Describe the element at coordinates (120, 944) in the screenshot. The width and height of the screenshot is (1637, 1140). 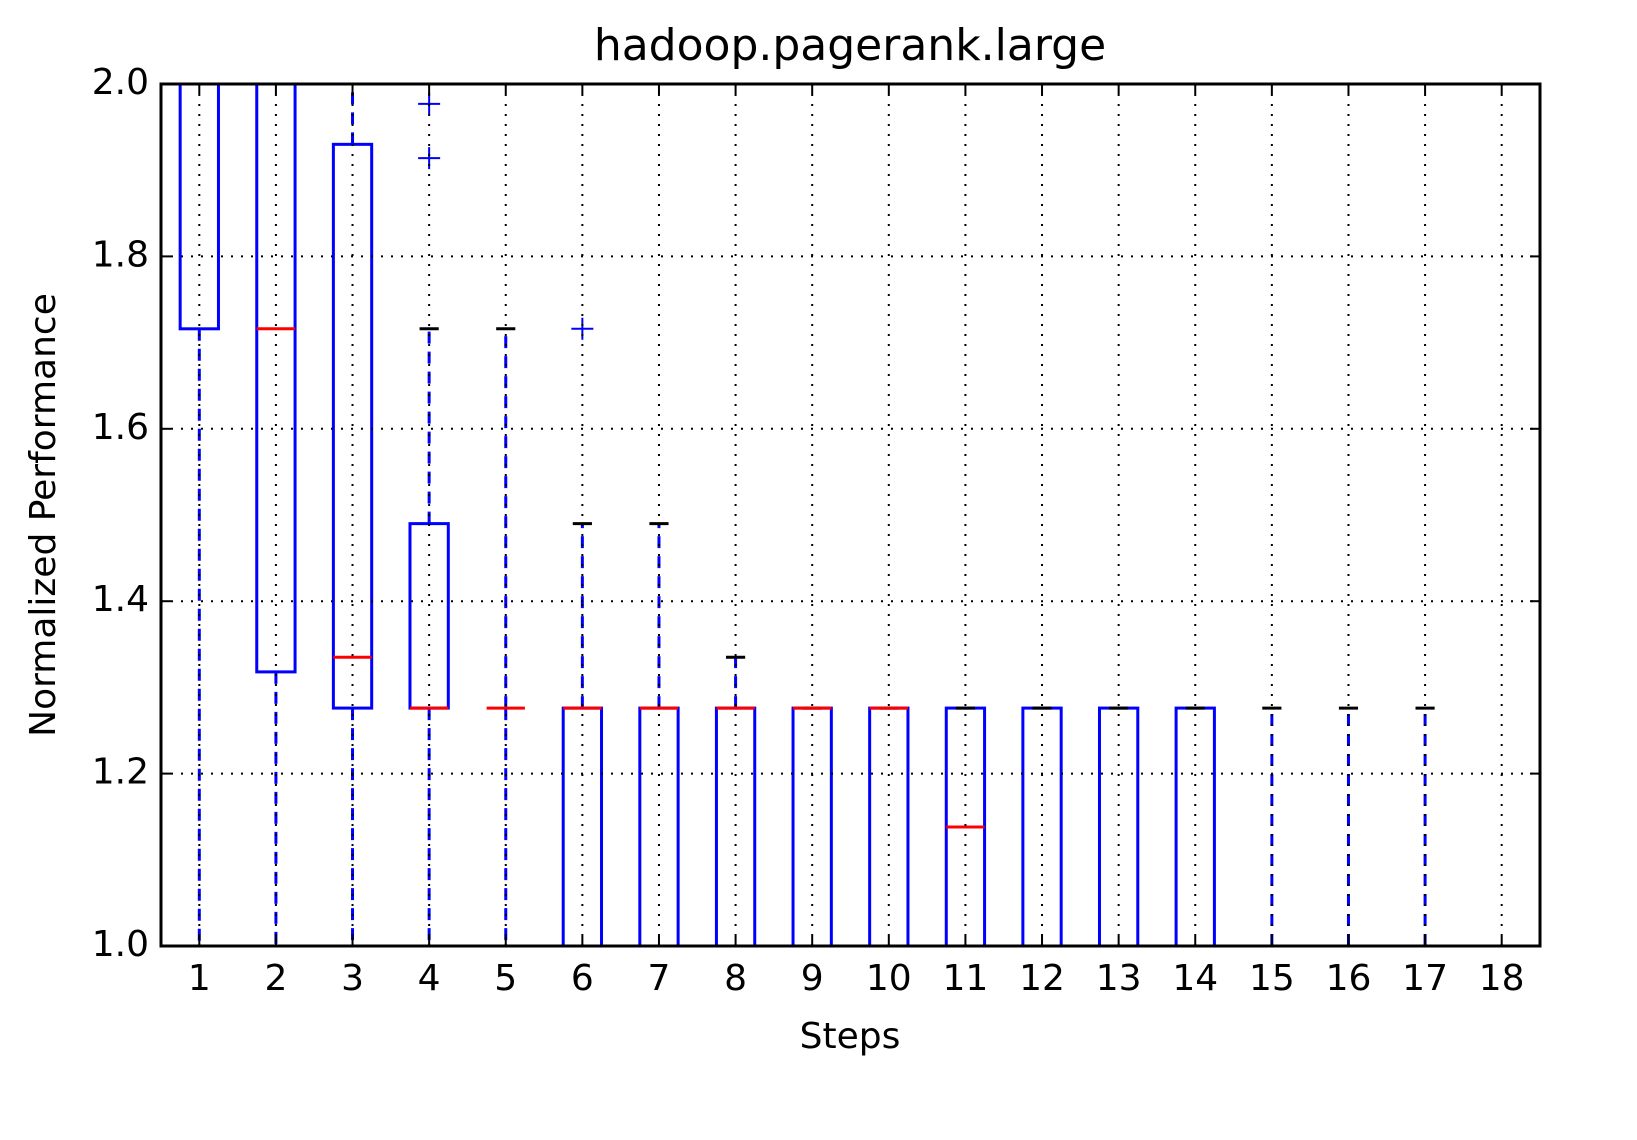
I see `y-tick-label: 1.0` at that location.